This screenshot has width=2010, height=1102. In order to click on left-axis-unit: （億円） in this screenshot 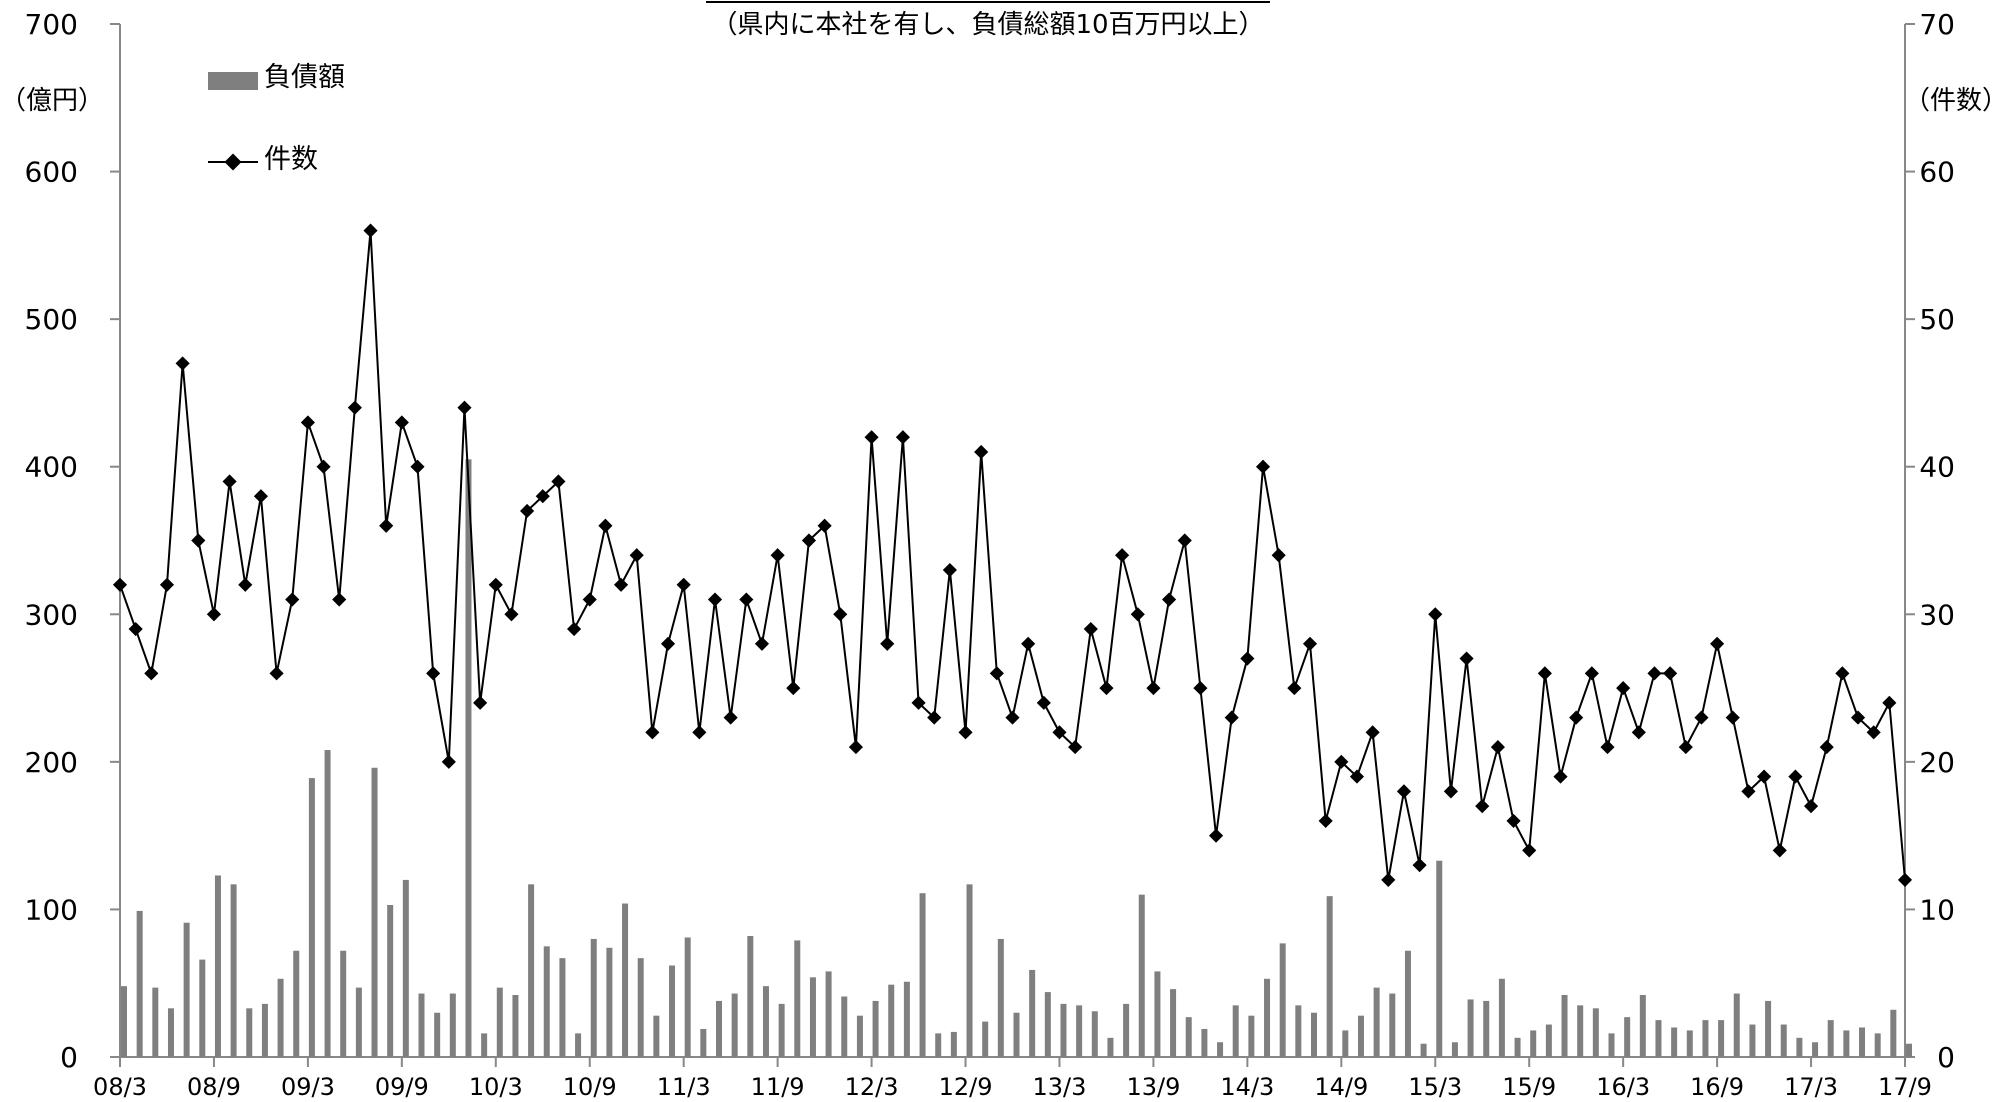, I will do `click(52, 101)`.